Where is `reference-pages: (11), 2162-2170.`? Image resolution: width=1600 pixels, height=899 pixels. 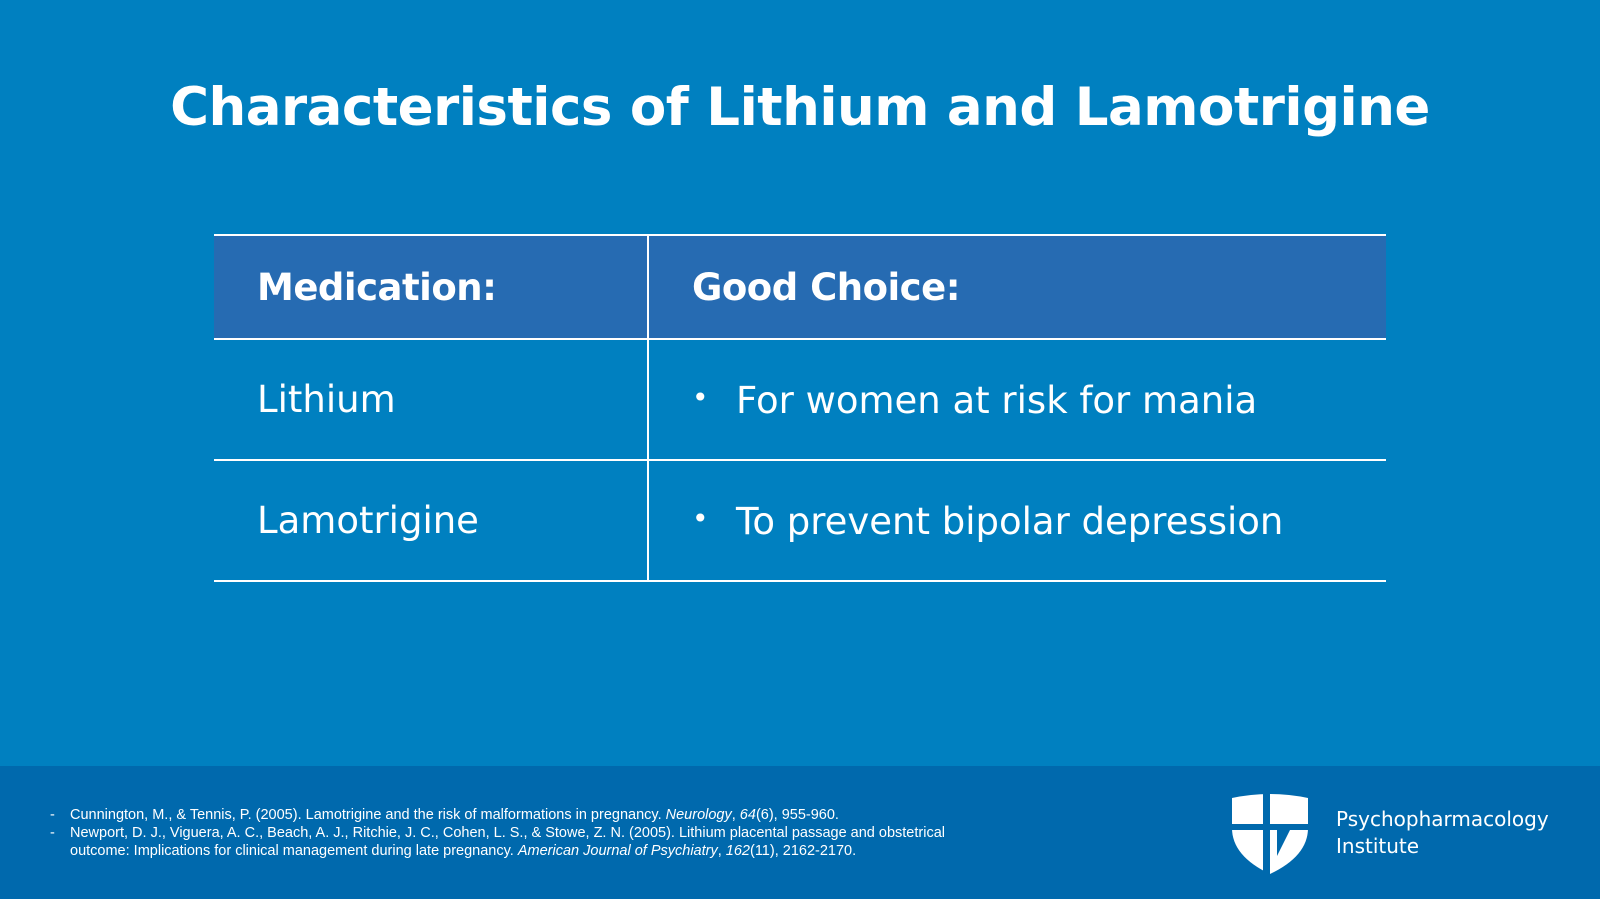
reference-pages: (11), 2162-2170. is located at coordinates (803, 851).